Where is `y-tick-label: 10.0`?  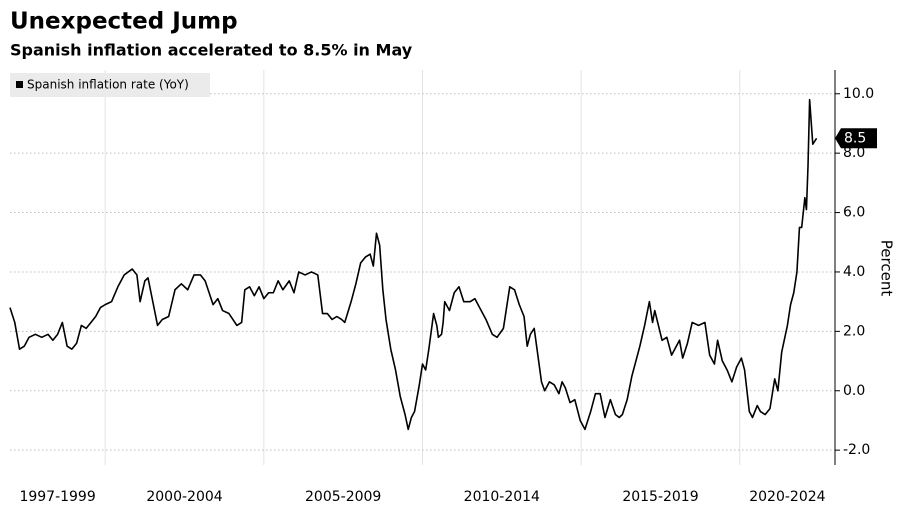 y-tick-label: 10.0 is located at coordinates (858, 94).